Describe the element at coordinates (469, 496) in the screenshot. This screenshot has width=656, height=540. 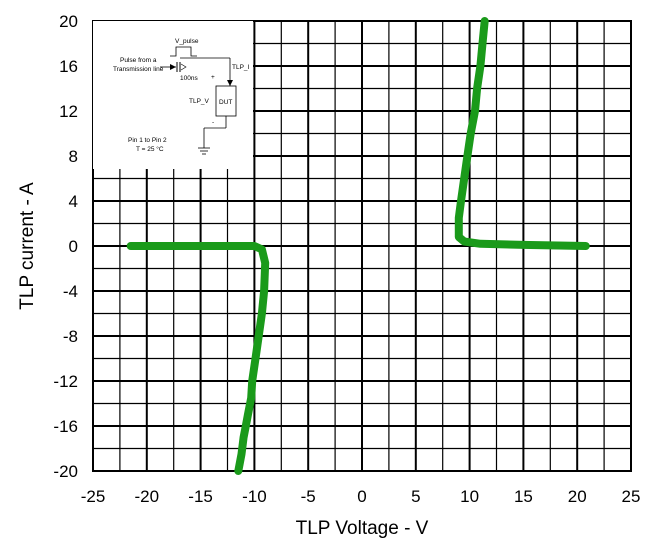
I see `x-tick-label: 10` at that location.